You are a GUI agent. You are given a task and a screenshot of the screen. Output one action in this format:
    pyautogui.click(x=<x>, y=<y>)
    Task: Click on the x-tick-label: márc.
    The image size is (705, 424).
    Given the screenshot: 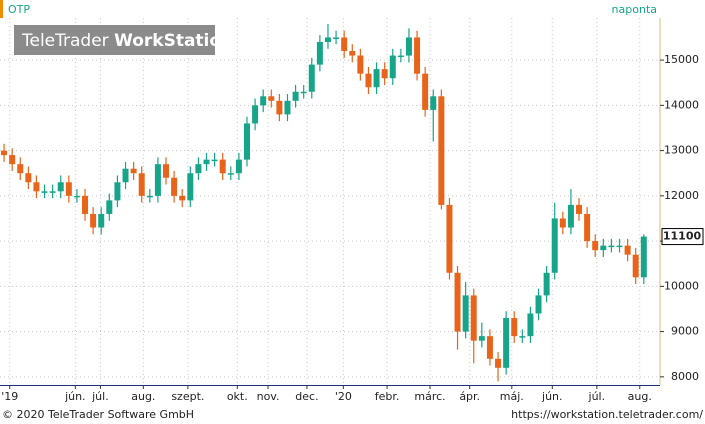 What is the action you would take?
    pyautogui.click(x=429, y=396)
    